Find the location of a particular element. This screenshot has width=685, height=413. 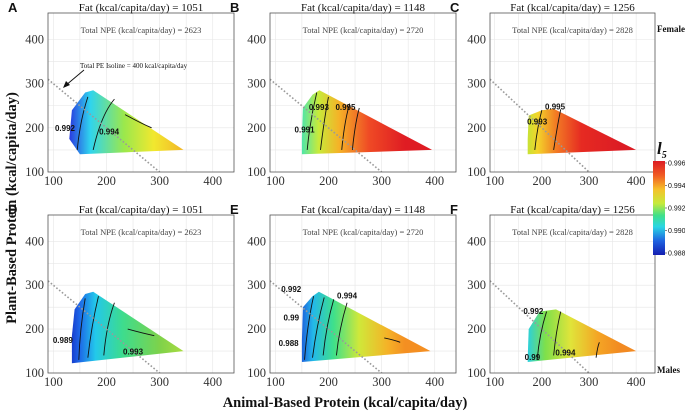

y-axis-title: Plant-Based Protein (kcal/capita/day) is located at coordinates (12, 208).